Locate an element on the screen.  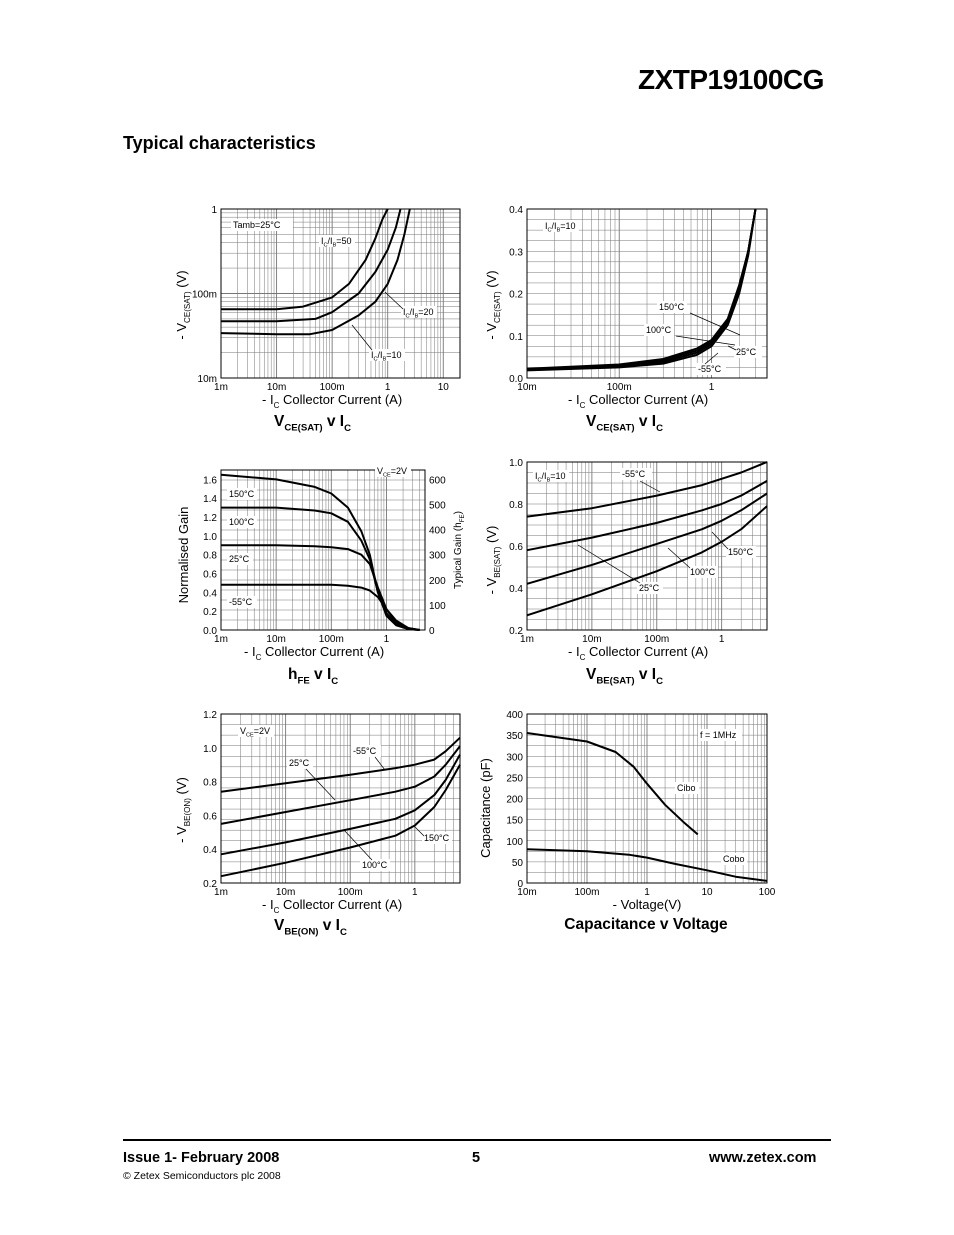
chart-title: VCE(SAT) v IC is located at coordinates (312, 423).